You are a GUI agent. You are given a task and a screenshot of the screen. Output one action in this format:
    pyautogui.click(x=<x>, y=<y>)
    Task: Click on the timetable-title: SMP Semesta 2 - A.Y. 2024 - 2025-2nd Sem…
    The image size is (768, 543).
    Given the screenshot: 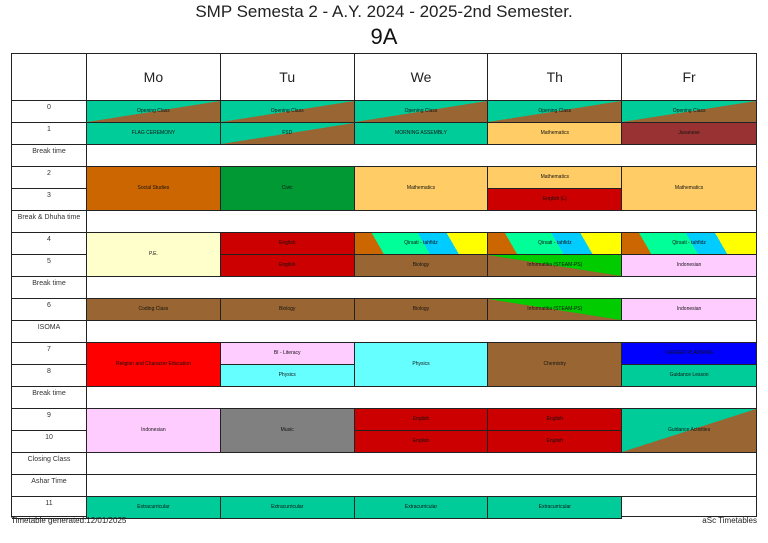 What is the action you would take?
    pyautogui.click(x=384, y=11)
    